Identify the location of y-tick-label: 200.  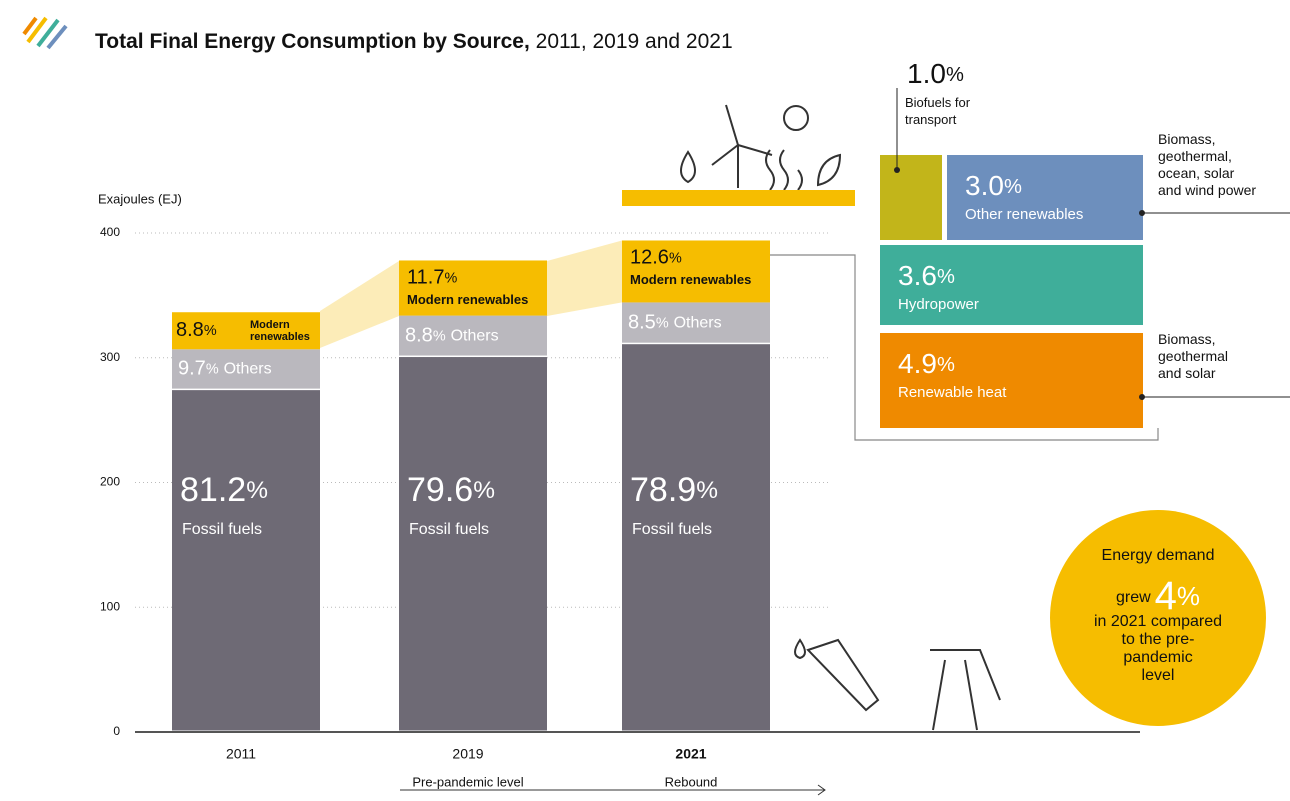
(110, 482).